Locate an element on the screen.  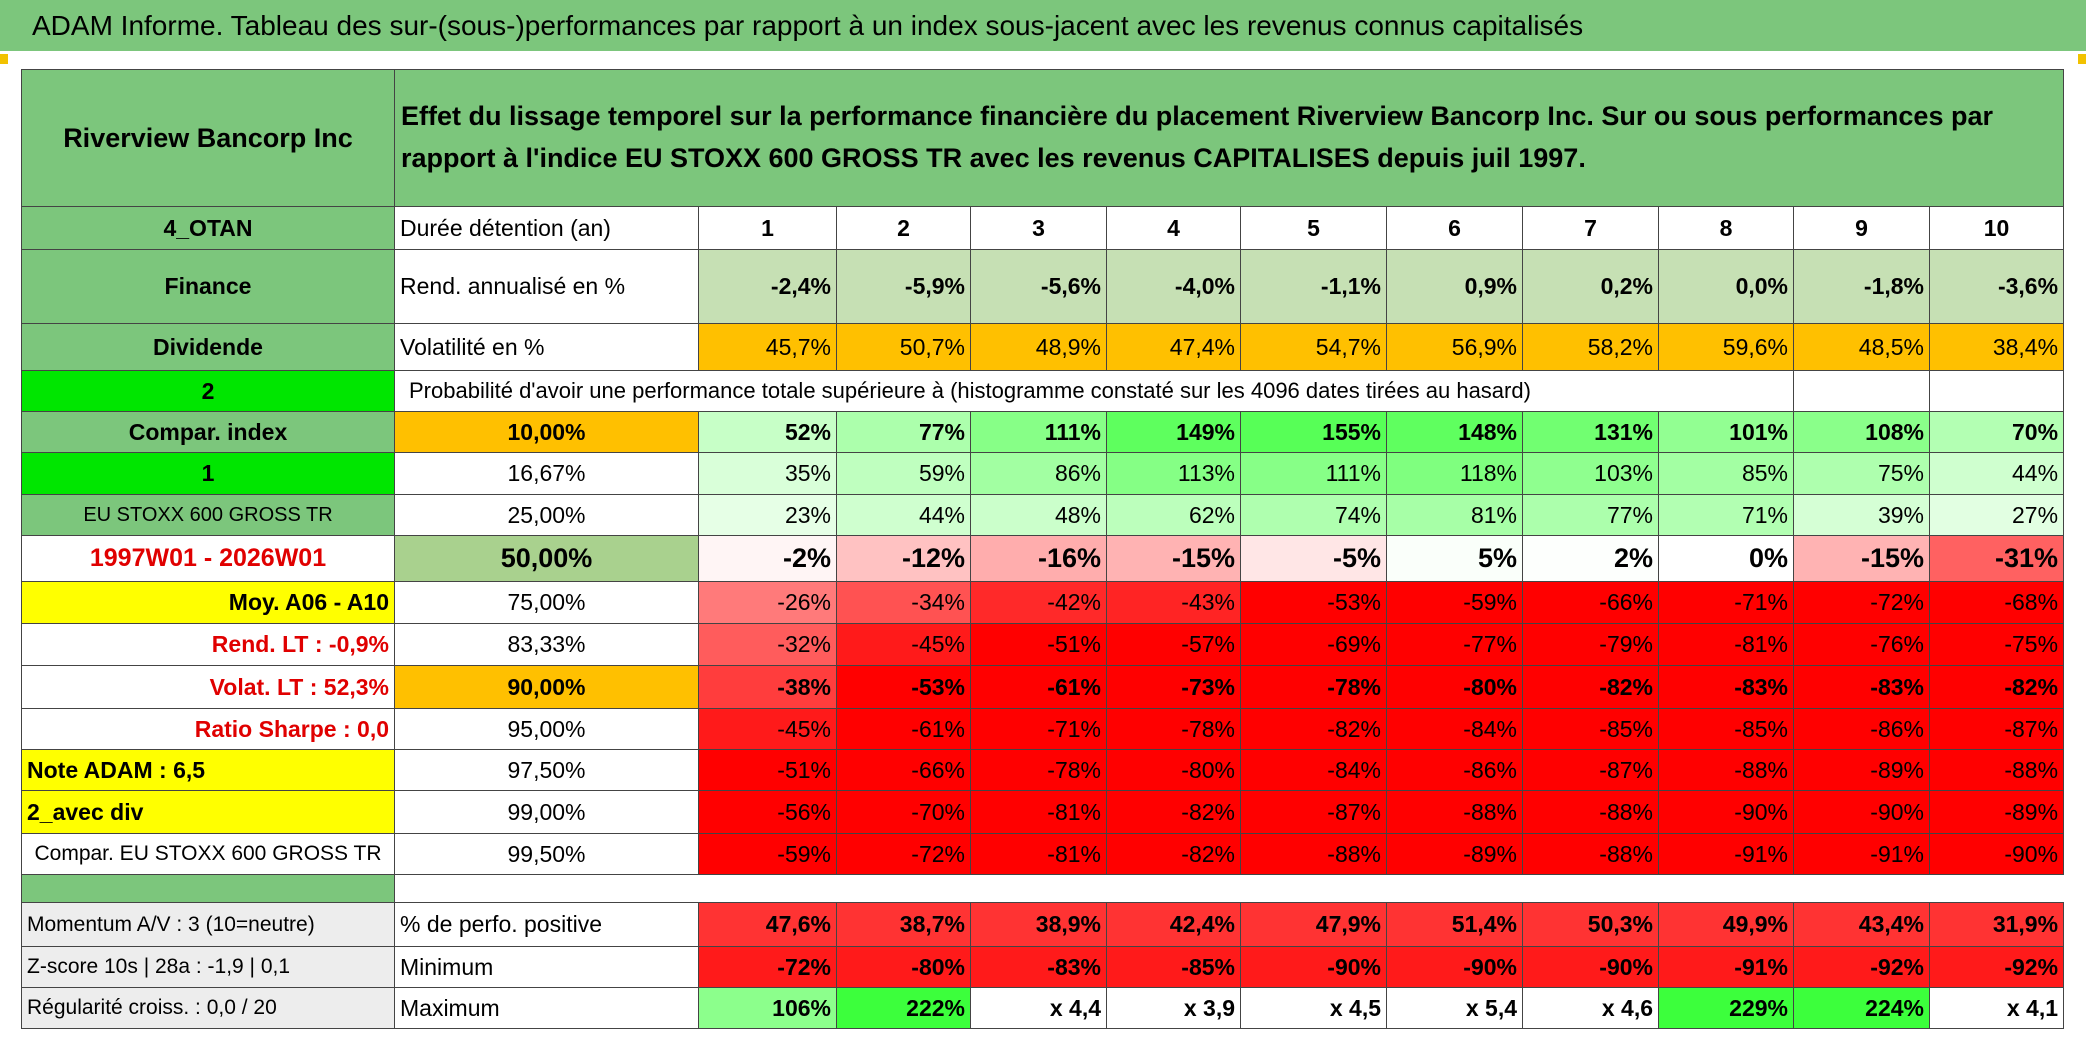
value-cell: 31,9% is located at coordinates (1996, 924).